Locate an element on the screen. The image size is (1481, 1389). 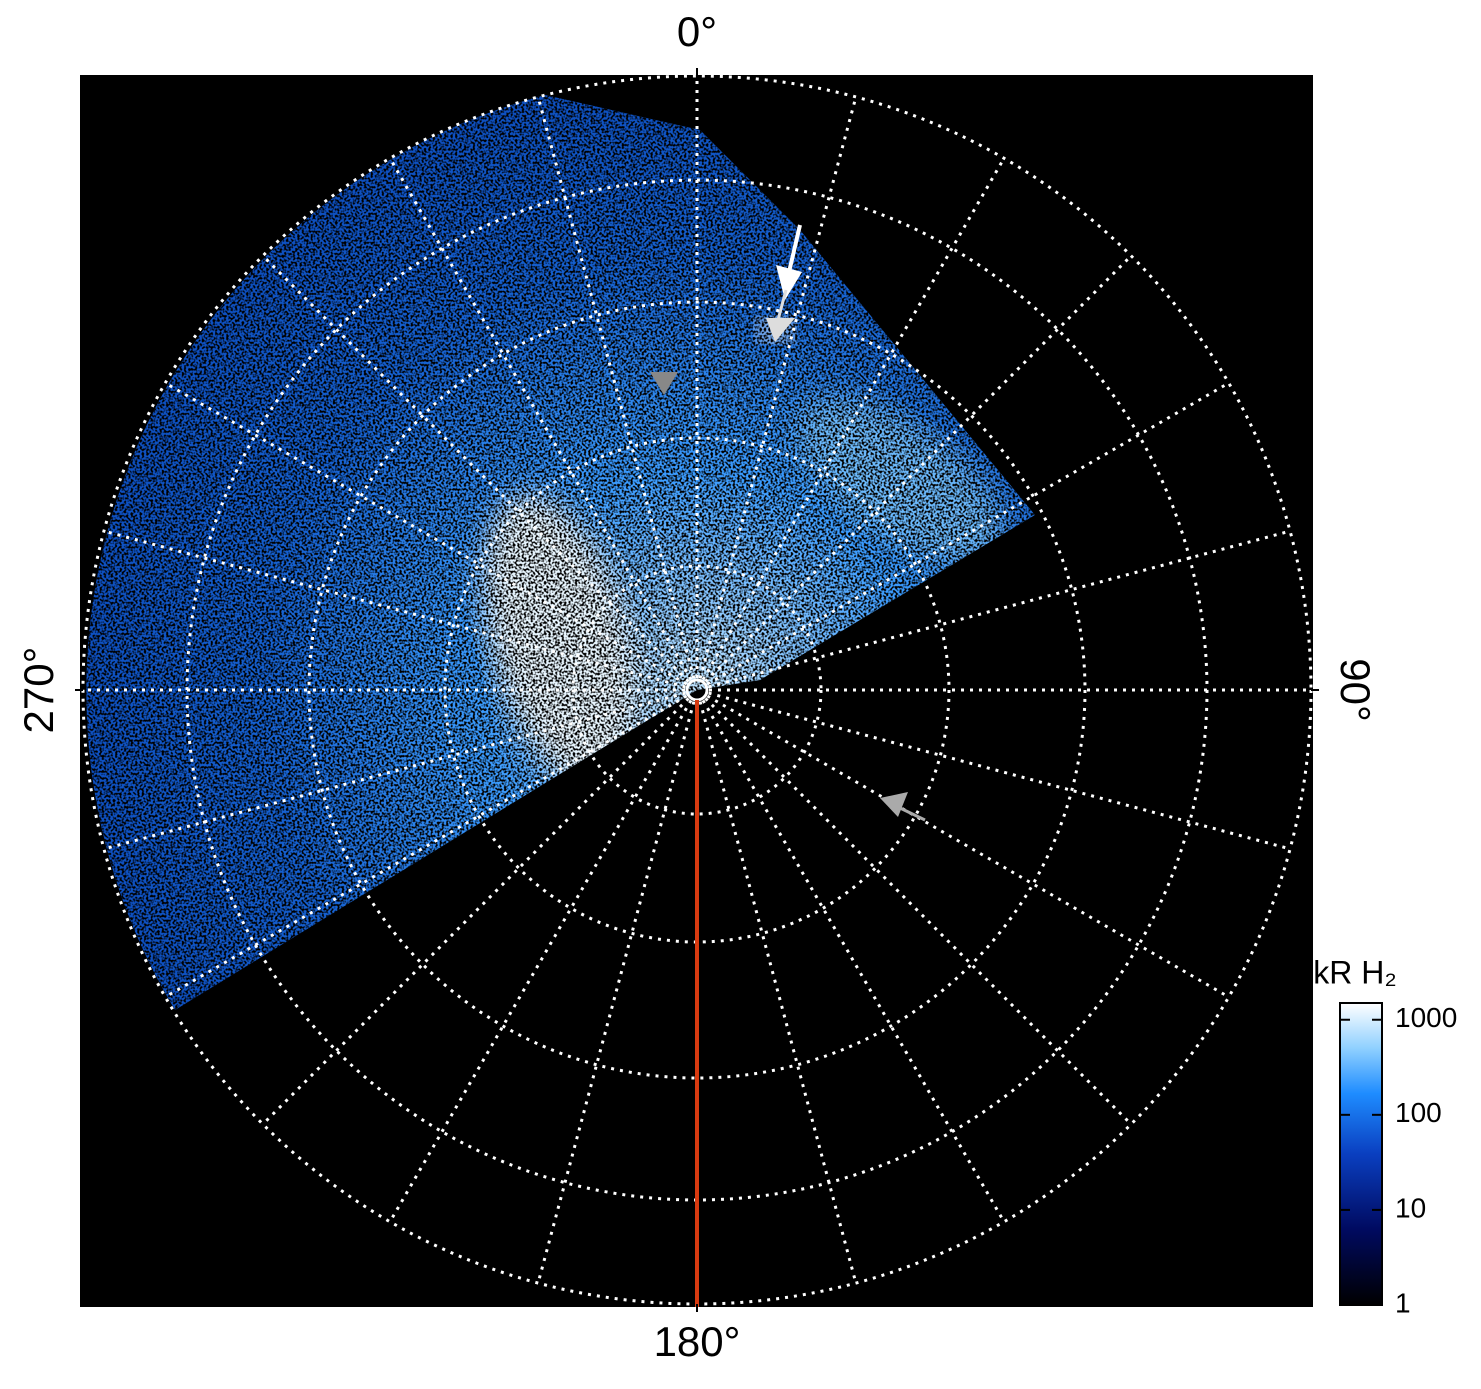
colorbar-tick-label: 1000 is located at coordinates (1426, 1017).